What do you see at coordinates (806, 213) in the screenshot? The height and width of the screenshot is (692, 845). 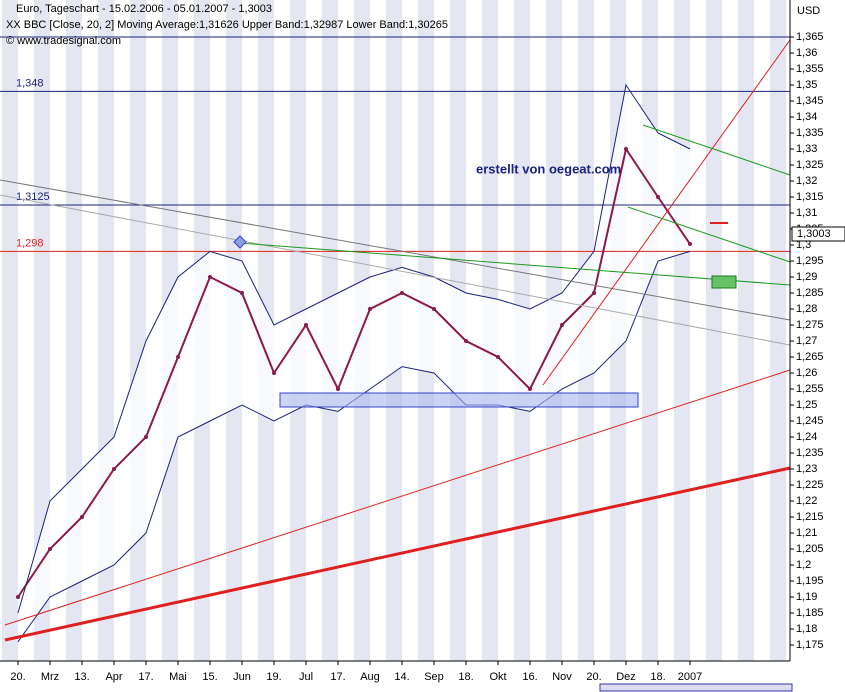 I see `y-tick-label: 1,31` at bounding box center [806, 213].